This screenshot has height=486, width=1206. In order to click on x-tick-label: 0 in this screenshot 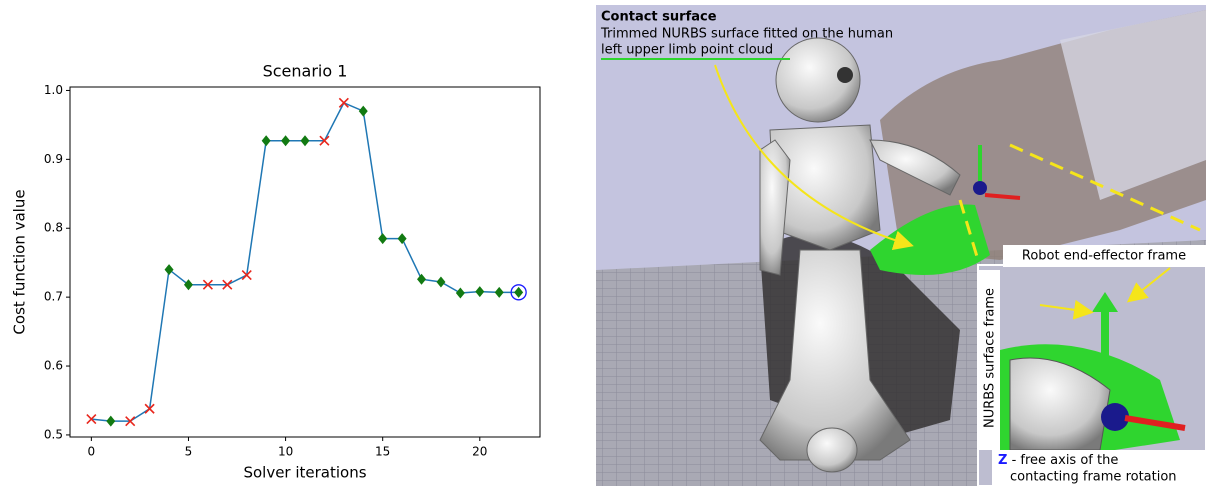, I will do `click(92, 452)`.